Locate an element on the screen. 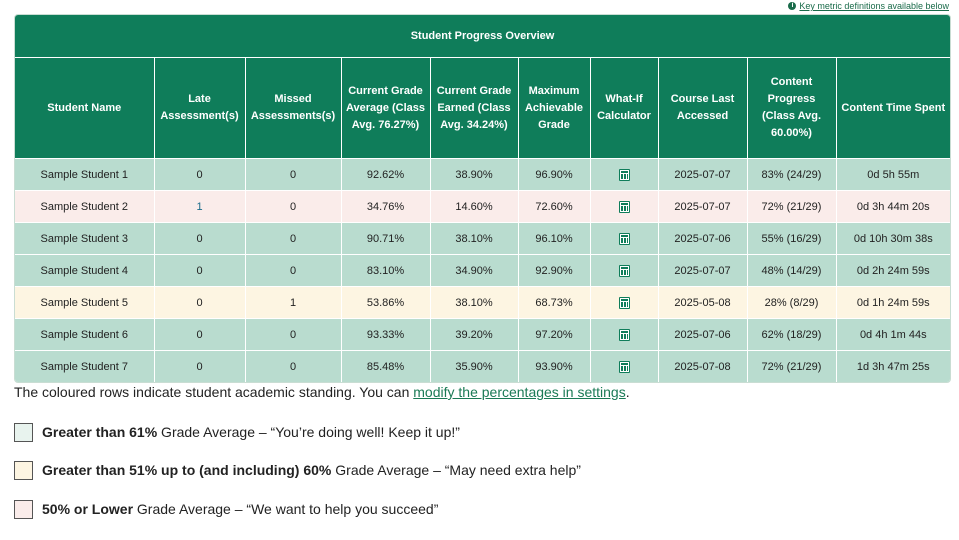  student-name-cell: Sample Student 3 is located at coordinates (85, 238).